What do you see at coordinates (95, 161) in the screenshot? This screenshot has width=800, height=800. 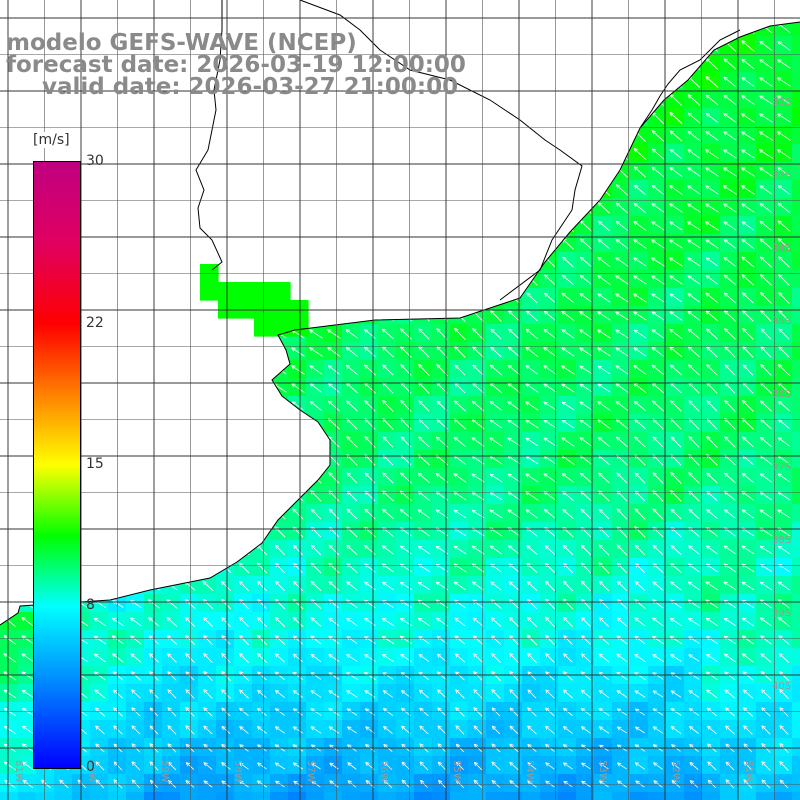 I see `colorbar-tick-label: 30` at bounding box center [95, 161].